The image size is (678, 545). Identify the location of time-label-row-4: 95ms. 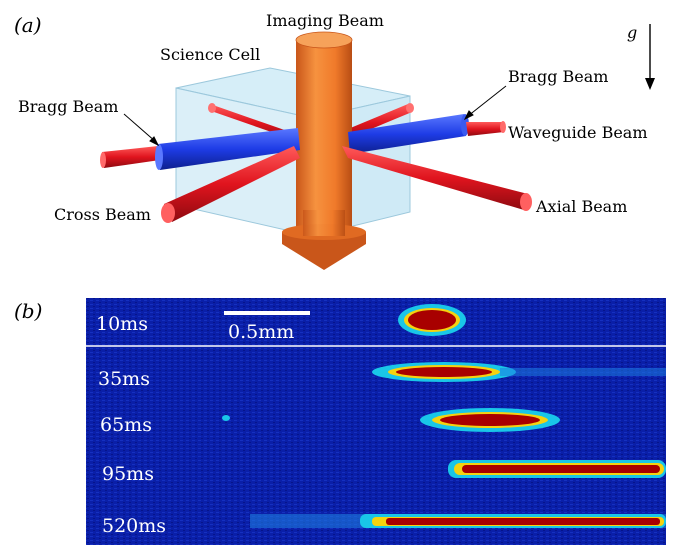
(128, 474).